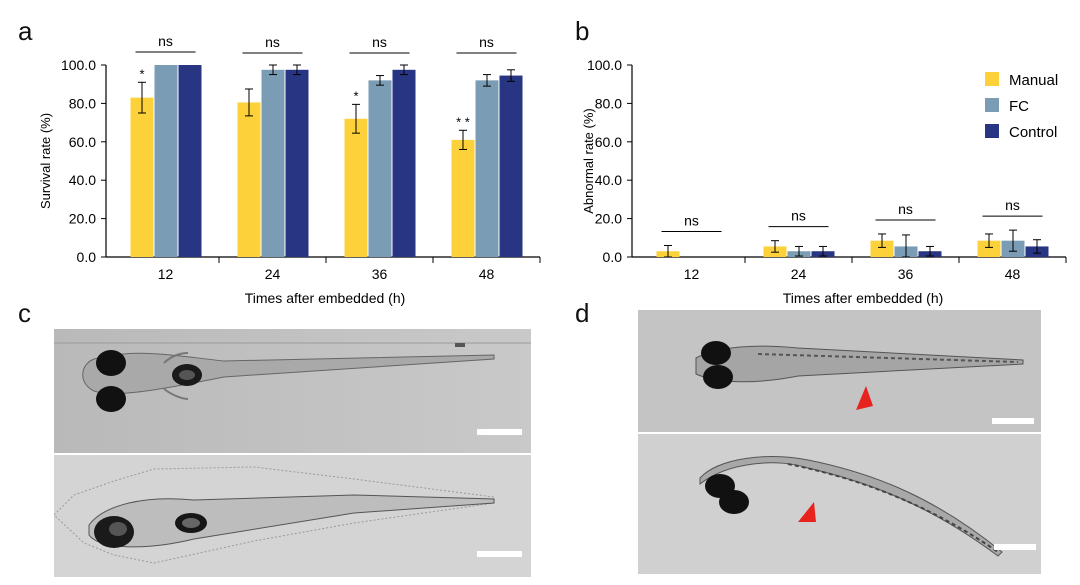 The height and width of the screenshot is (585, 1080). I want to click on y-axis-label: Abnormal rate (%), so click(588, 160).